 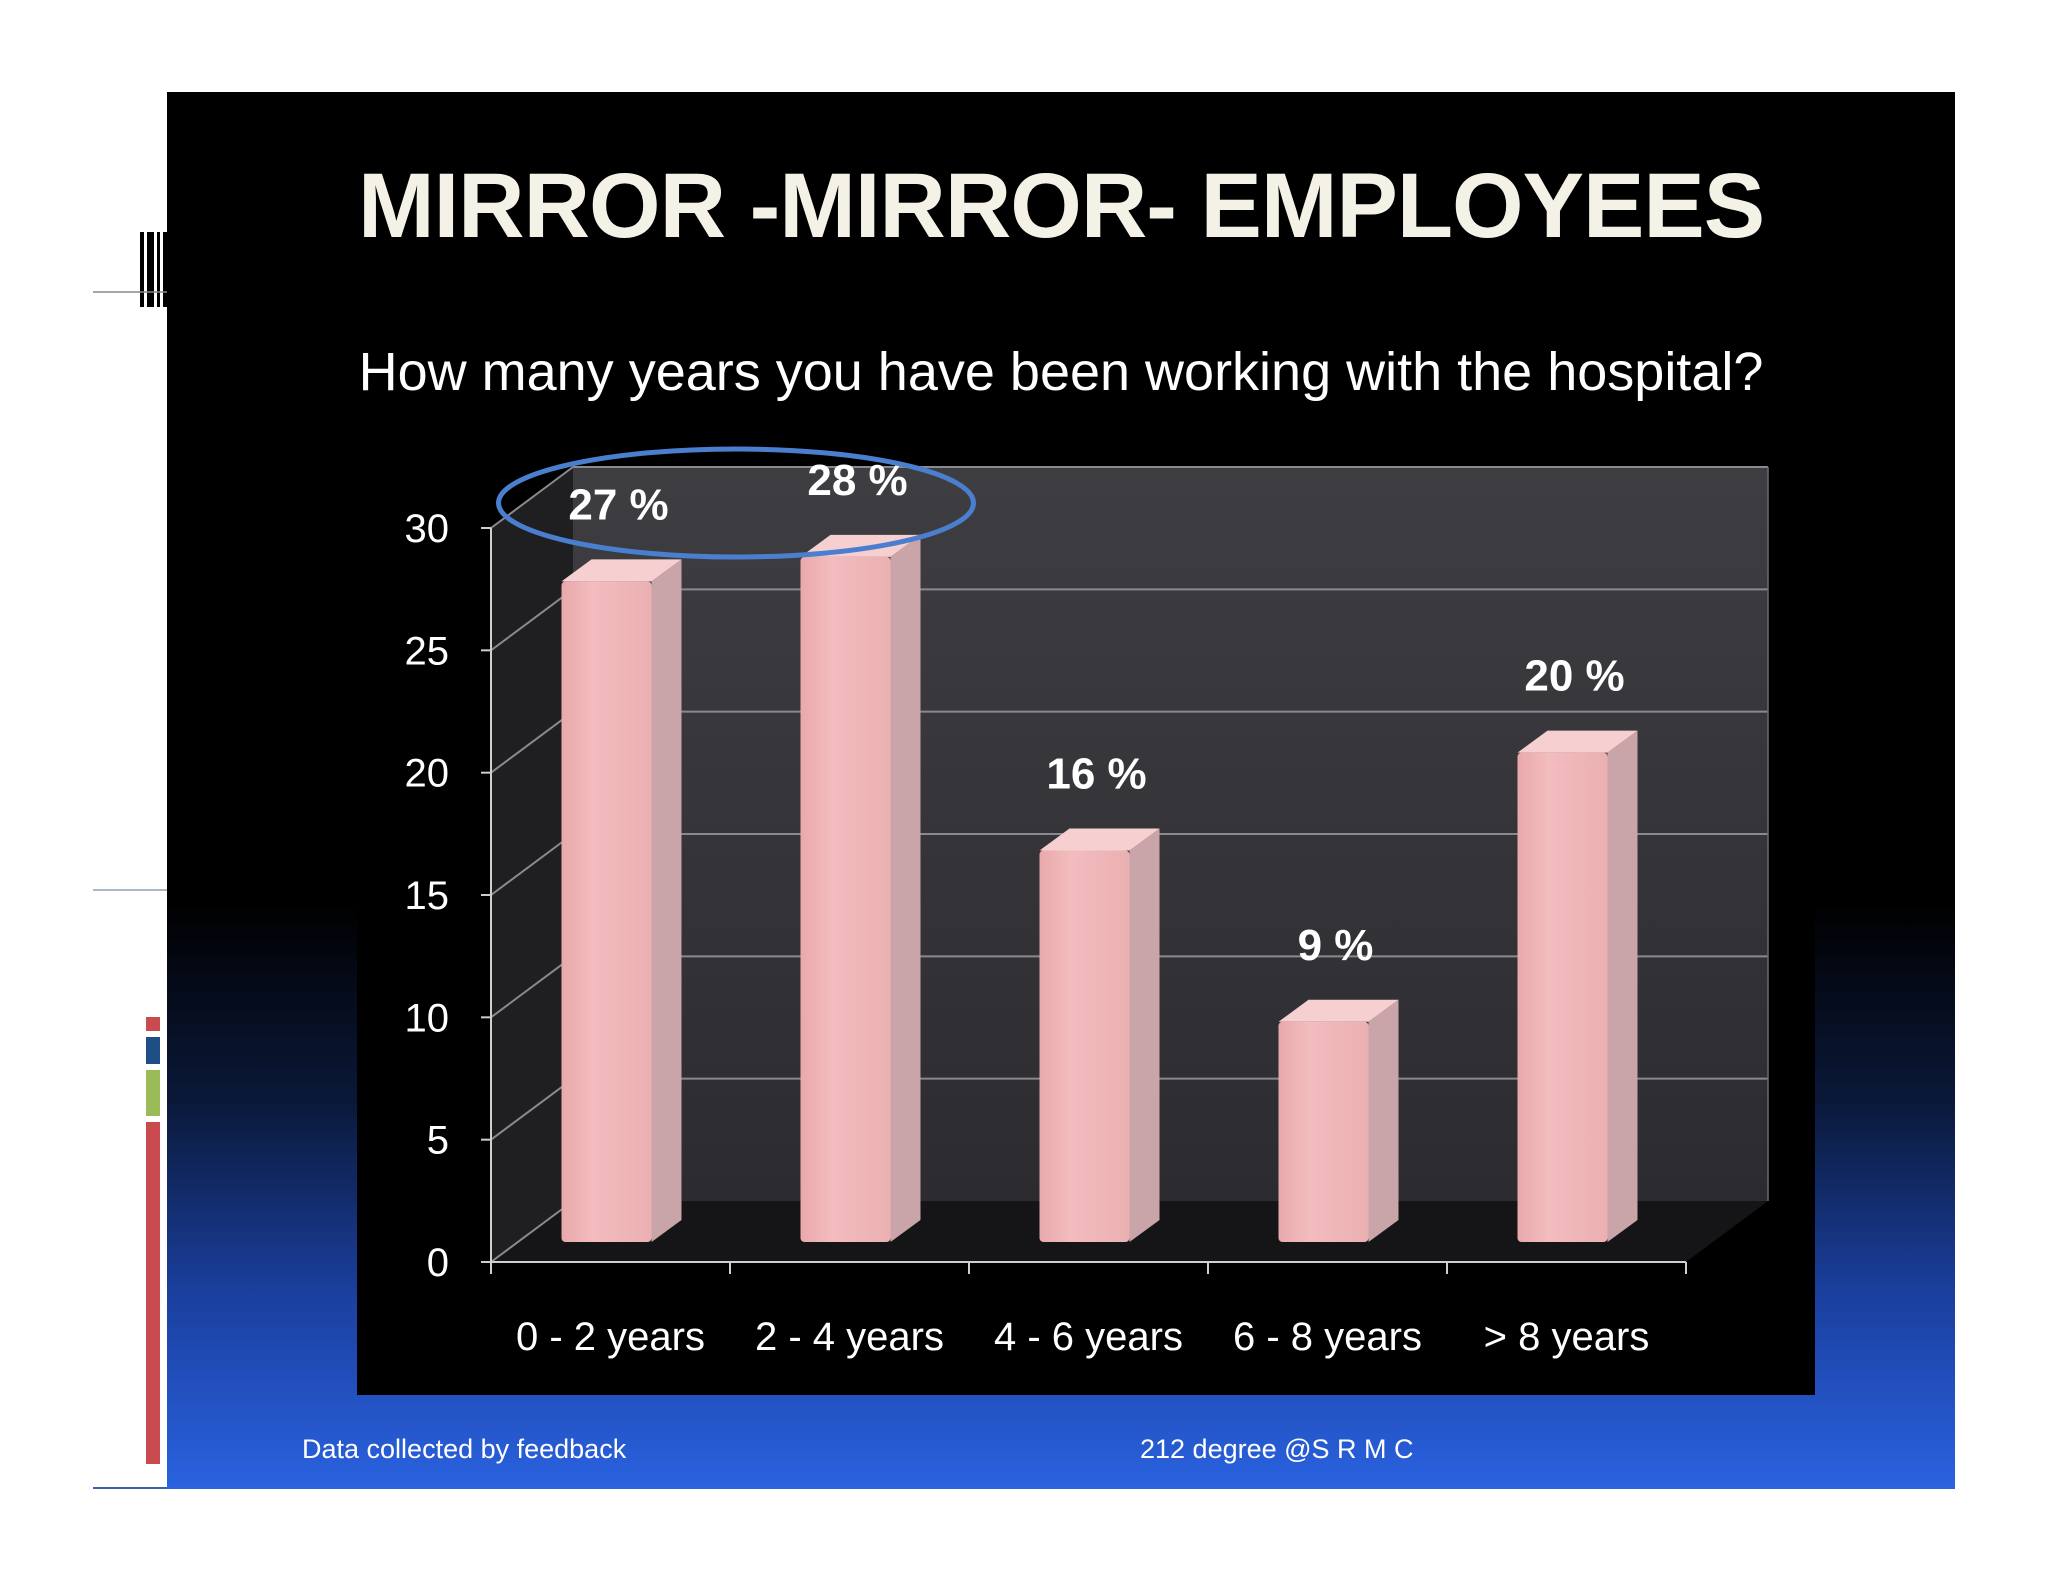 What do you see at coordinates (1327, 1337) in the screenshot?
I see `x-tick-label: 6 - 8 years` at bounding box center [1327, 1337].